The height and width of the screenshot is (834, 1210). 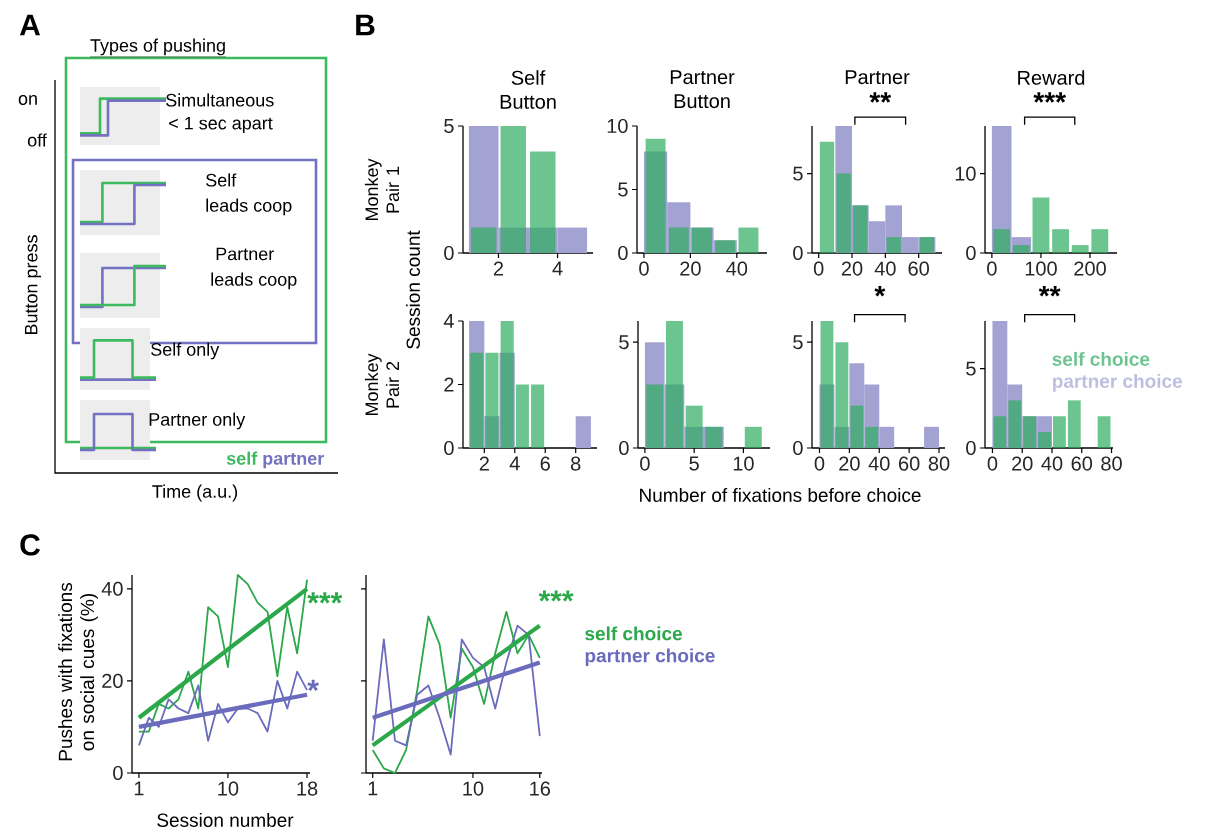 I want to click on y-tick-label: 4, so click(x=448, y=321).